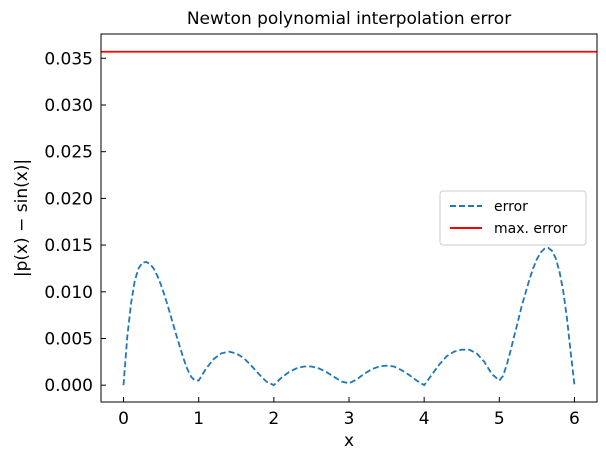 This screenshot has height=461, width=606. What do you see at coordinates (68, 199) in the screenshot?
I see `y-tick-label: 0.020` at bounding box center [68, 199].